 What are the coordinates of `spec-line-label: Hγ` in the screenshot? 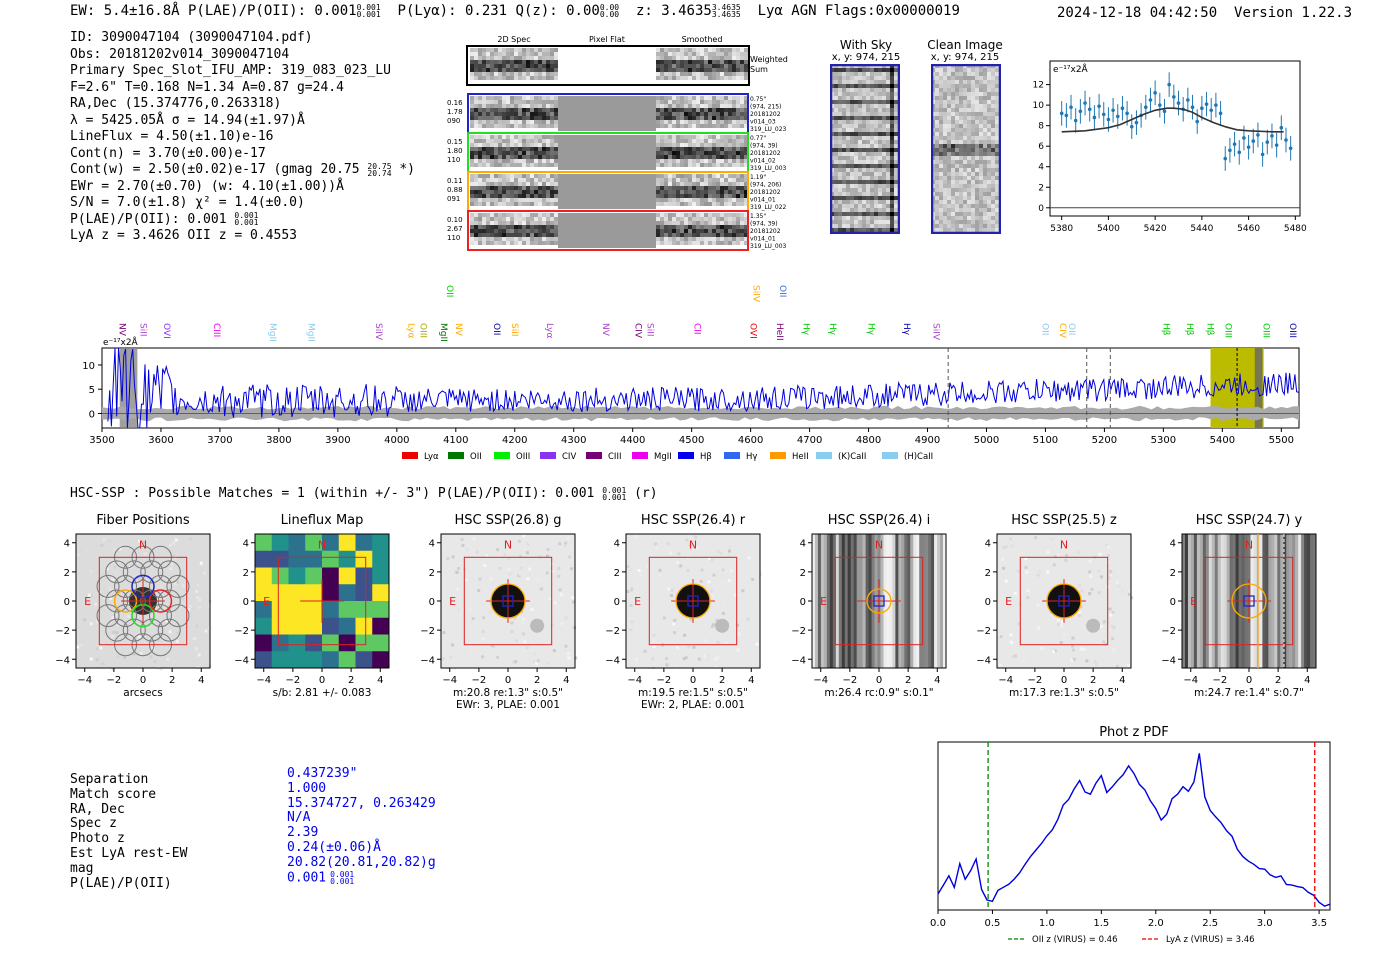 It's located at (871, 329).